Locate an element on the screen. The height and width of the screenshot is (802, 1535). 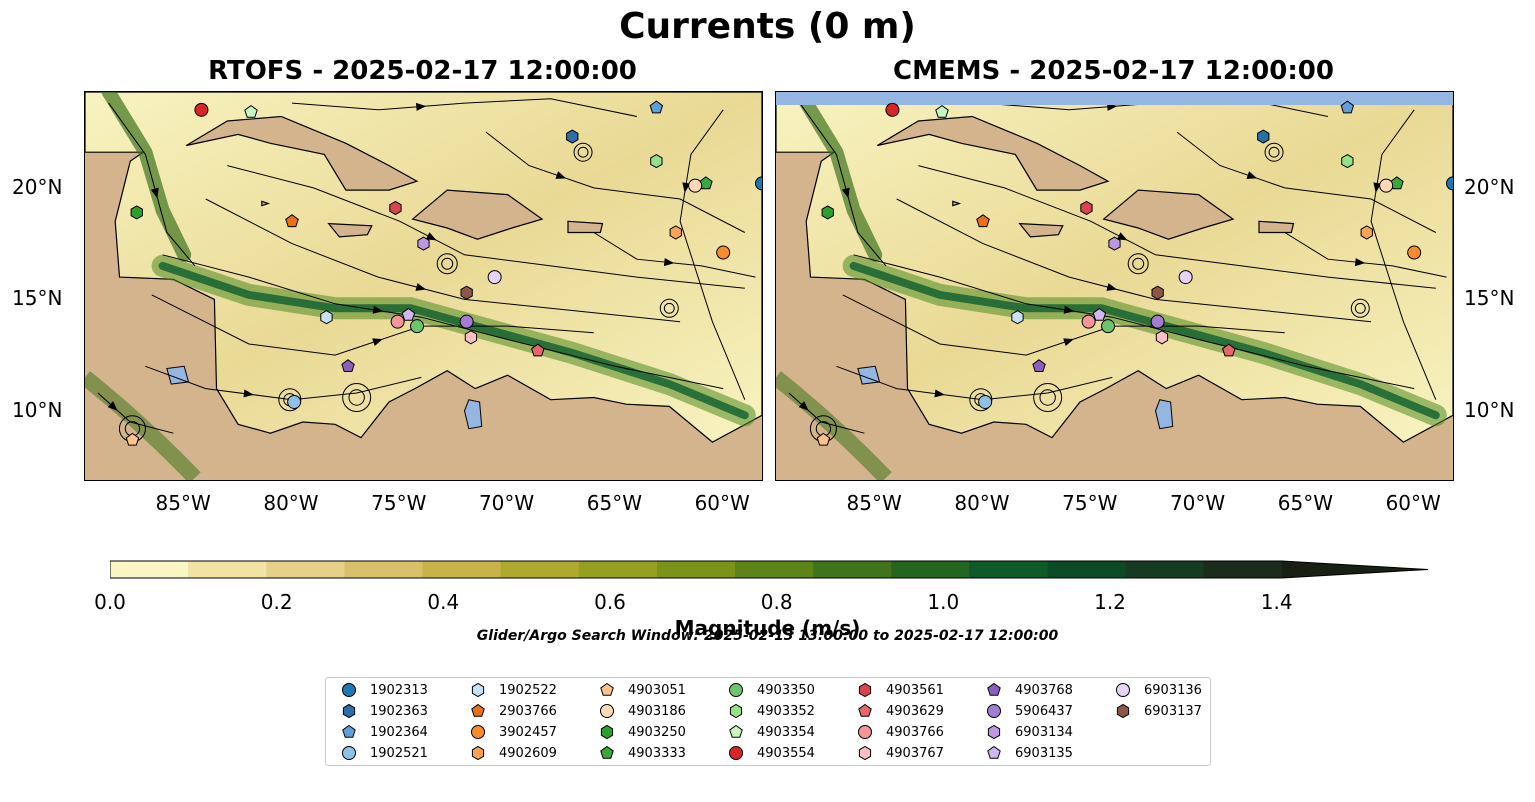
legend-label: 4903766 is located at coordinates (915, 732).